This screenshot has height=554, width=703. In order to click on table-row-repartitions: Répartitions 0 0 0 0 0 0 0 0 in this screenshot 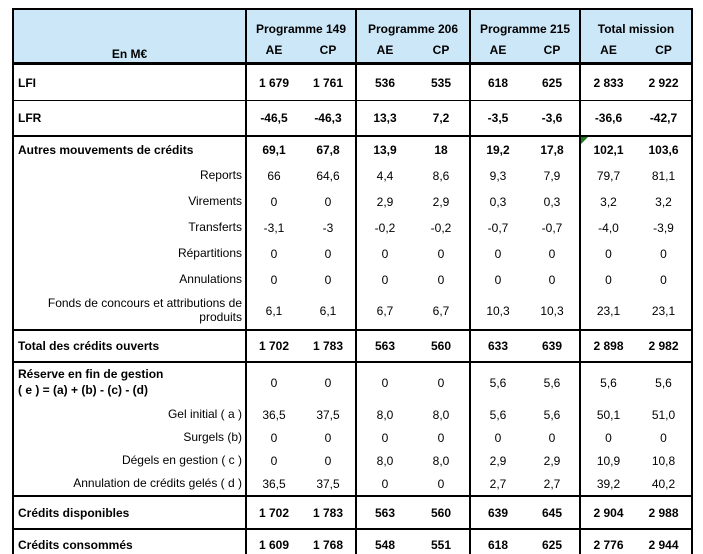, I will do `click(352, 254)`.